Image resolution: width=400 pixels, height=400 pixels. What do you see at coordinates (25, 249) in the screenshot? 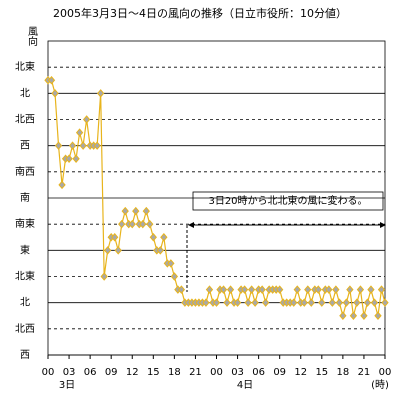
I see `y-tick-label: 東` at bounding box center [25, 249].